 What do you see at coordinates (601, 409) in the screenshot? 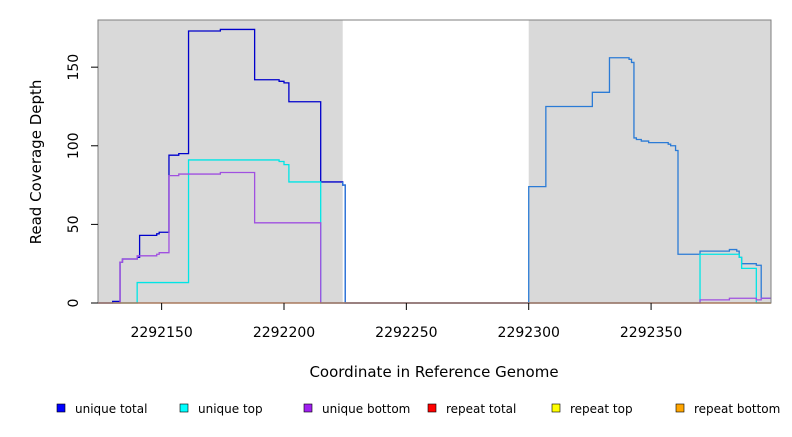
I see `legend-label-repeat-top: repeat top` at bounding box center [601, 409].